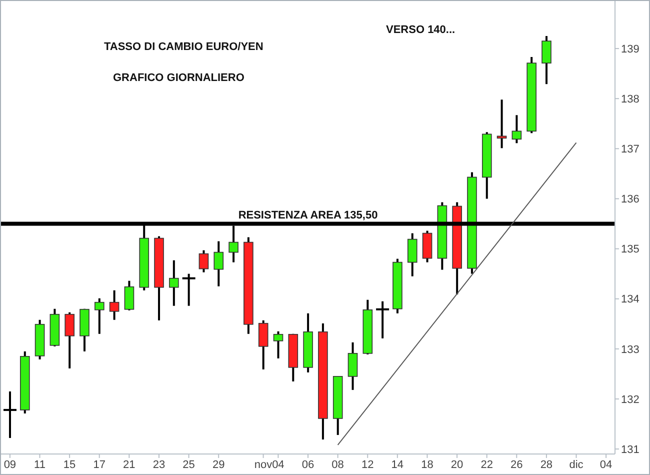 Image resolution: width=650 pixels, height=475 pixels. Describe the element at coordinates (576, 464) in the screenshot. I see `x-tick-label: dic` at that location.